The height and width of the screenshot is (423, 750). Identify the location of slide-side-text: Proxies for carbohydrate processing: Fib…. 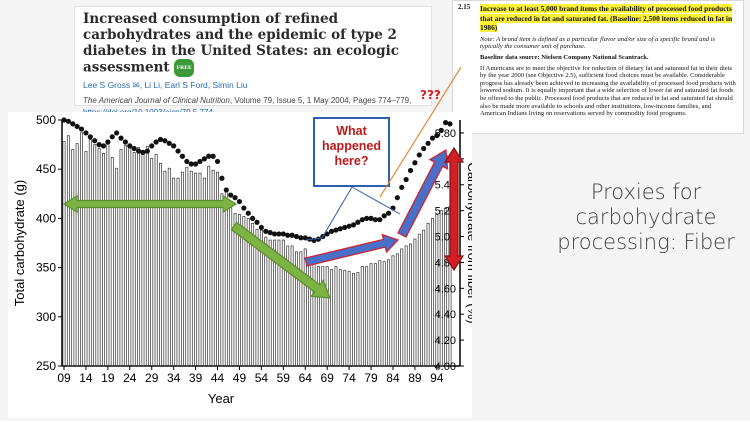
(646, 217).